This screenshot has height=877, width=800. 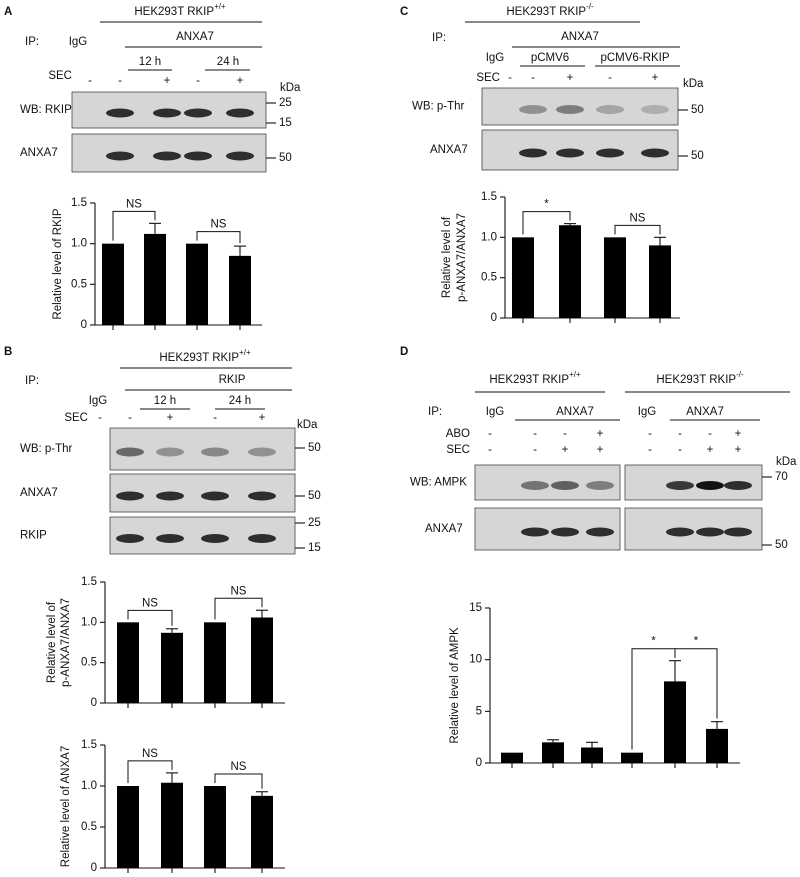 I want to click on y-tick-label: 5, so click(x=479, y=711).